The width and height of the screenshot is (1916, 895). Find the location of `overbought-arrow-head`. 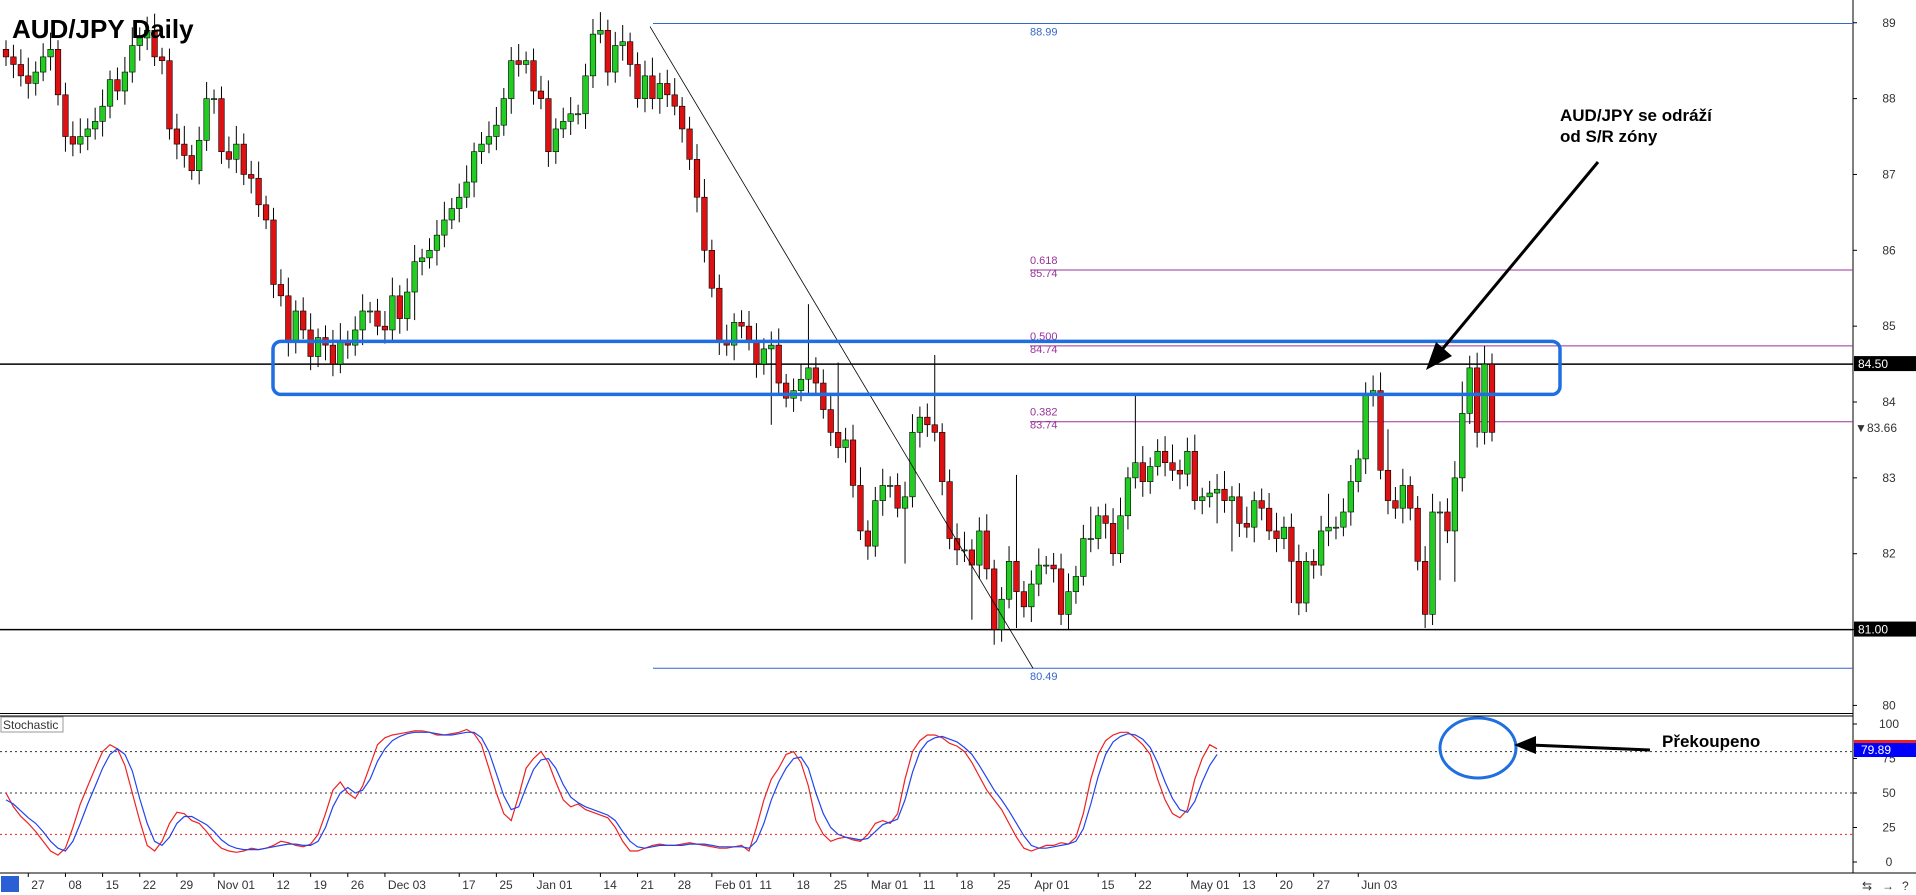

overbought-arrow-head is located at coordinates (1525, 745).